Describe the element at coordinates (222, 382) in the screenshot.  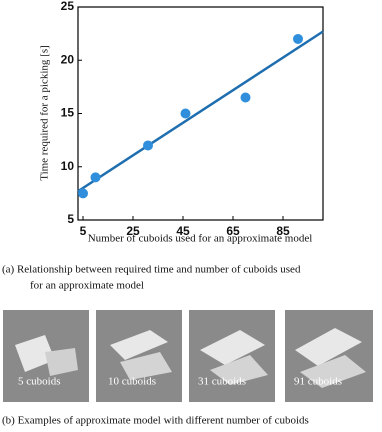
I see `image-label: 31 cuboids` at that location.